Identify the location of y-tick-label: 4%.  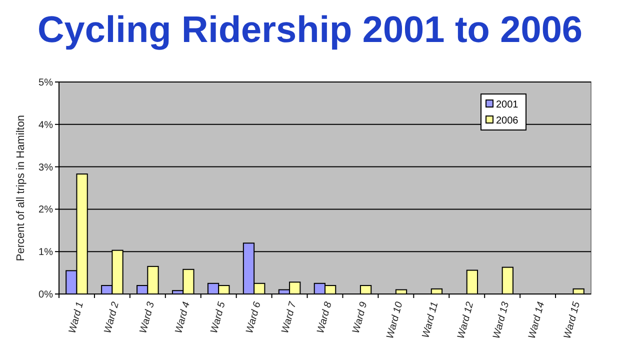
(46, 125).